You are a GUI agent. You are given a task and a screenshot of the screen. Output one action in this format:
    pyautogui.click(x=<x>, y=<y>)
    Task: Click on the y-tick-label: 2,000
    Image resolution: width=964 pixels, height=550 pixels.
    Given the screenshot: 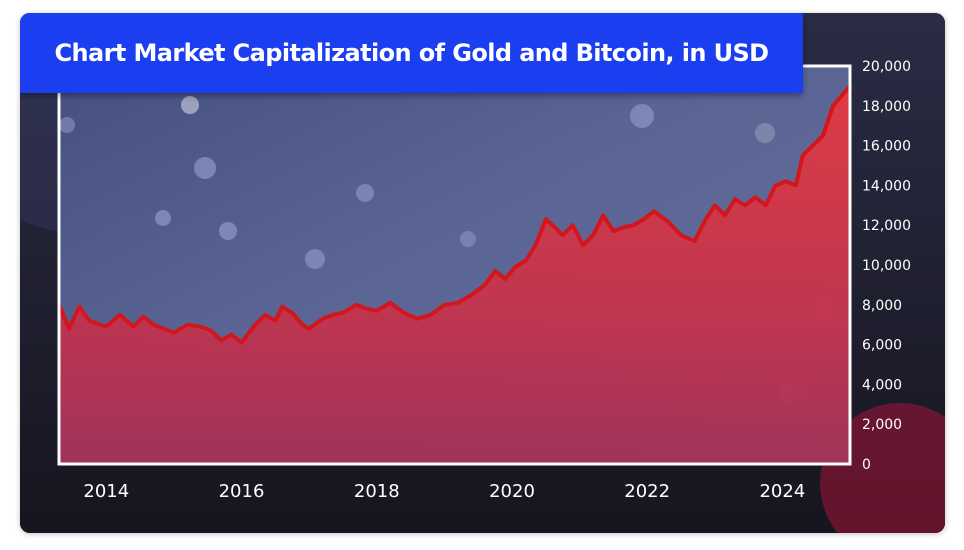 What is the action you would take?
    pyautogui.click(x=882, y=425)
    